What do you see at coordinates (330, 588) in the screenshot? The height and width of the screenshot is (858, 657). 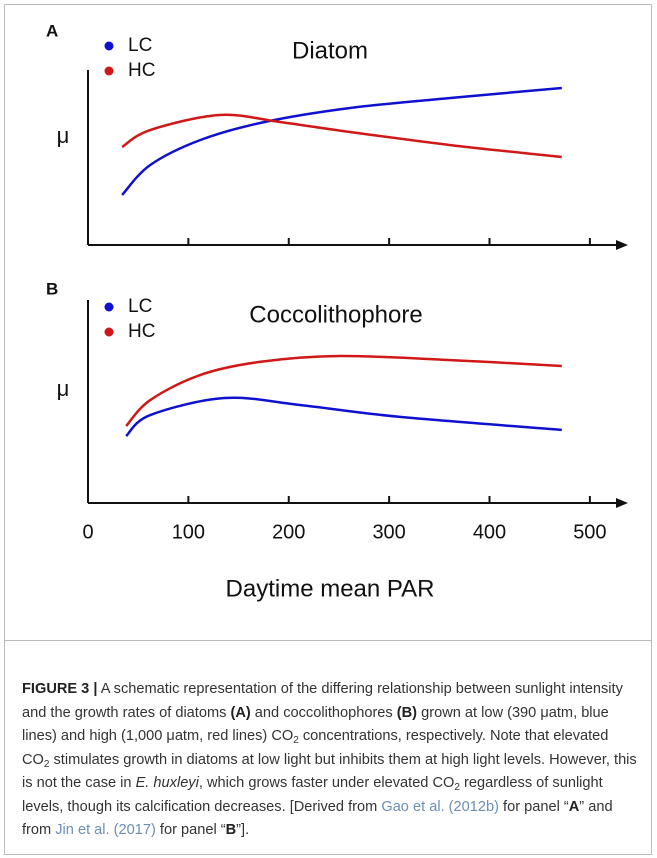 I see `x-axis-label: Daytime mean PAR` at bounding box center [330, 588].